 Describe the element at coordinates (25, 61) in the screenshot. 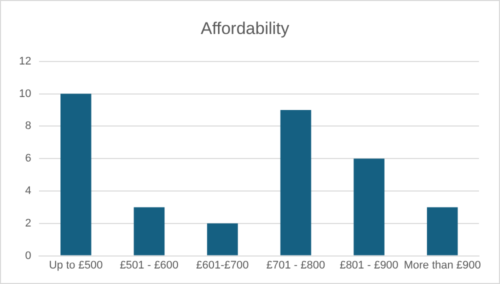

I see `y-tick-label: 12` at that location.